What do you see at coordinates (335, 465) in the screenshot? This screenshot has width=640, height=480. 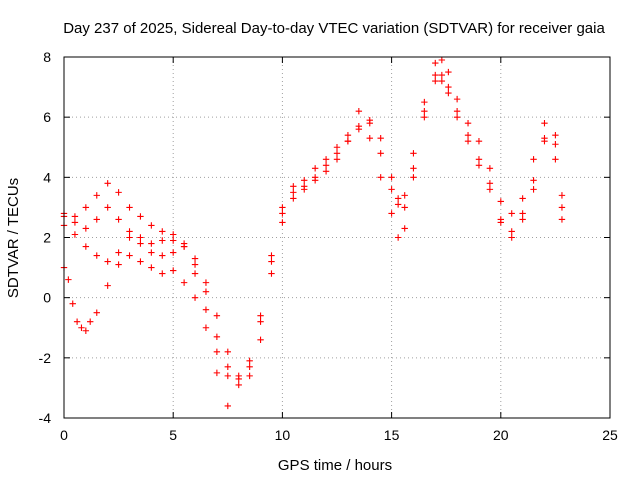 I see `x-axis-label: GPS time / hours` at bounding box center [335, 465].